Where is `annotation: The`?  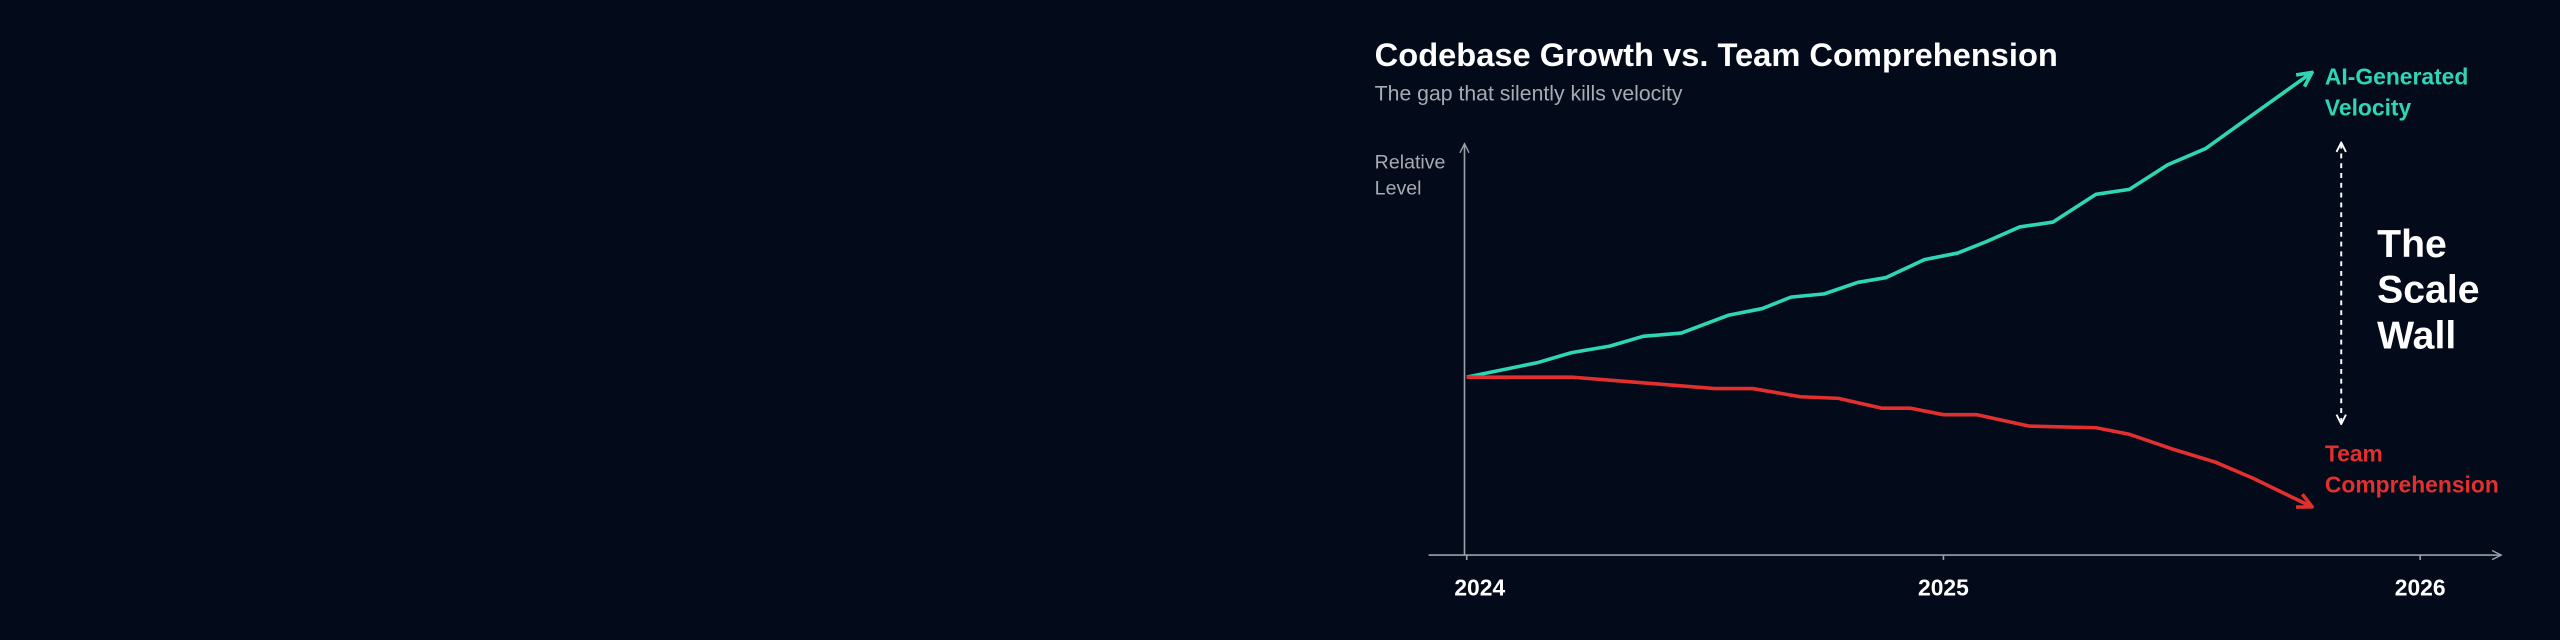 annotation: The is located at coordinates (2412, 244).